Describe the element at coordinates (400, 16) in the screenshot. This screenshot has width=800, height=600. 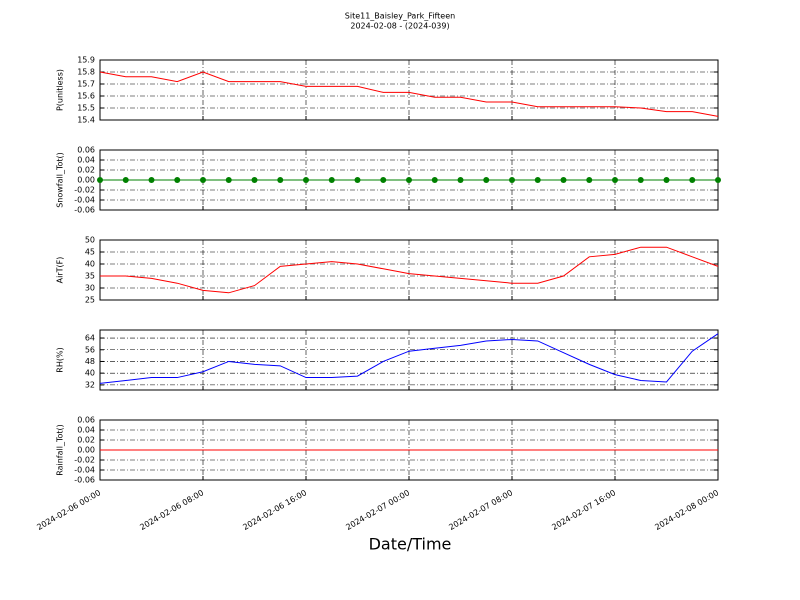
I see `chart-title: Site11_Baisley_Park_Fifteen` at that location.